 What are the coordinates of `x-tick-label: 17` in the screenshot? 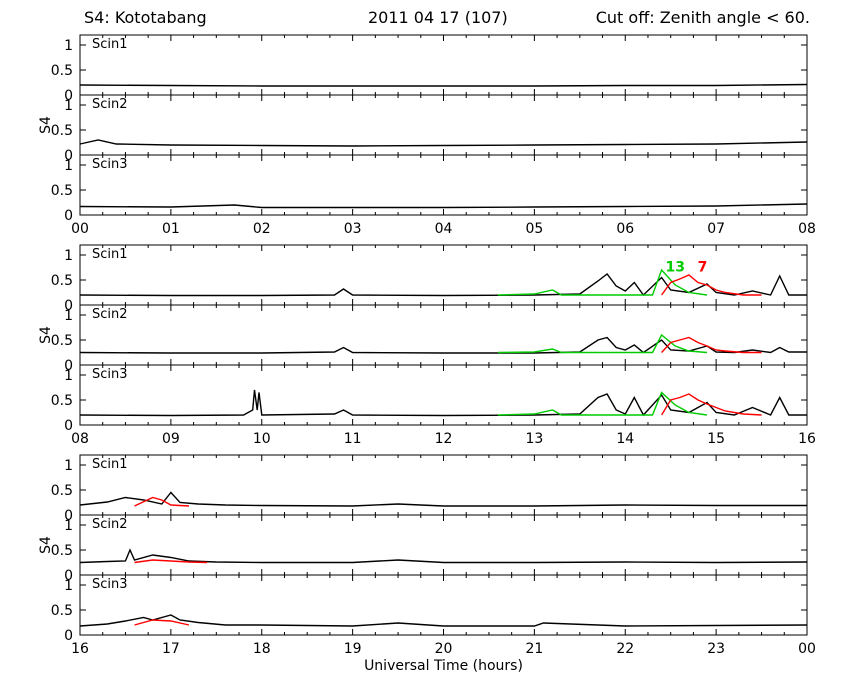 It's located at (171, 649).